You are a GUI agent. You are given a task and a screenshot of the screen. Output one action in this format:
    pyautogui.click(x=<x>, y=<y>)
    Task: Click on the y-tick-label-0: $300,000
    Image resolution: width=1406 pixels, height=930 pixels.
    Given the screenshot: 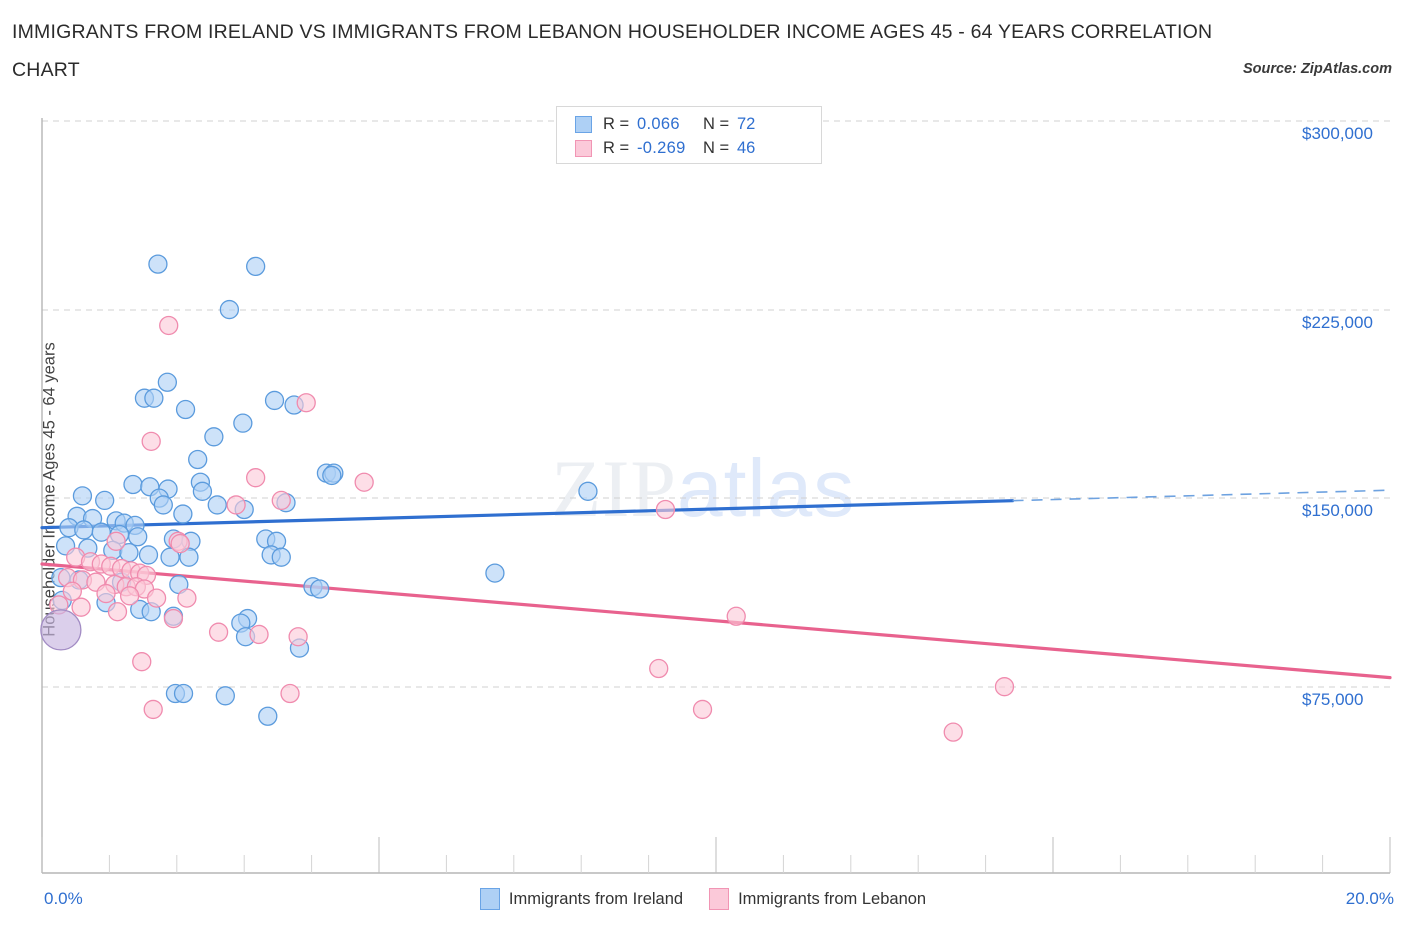 What is the action you would take?
    pyautogui.click(x=1337, y=133)
    